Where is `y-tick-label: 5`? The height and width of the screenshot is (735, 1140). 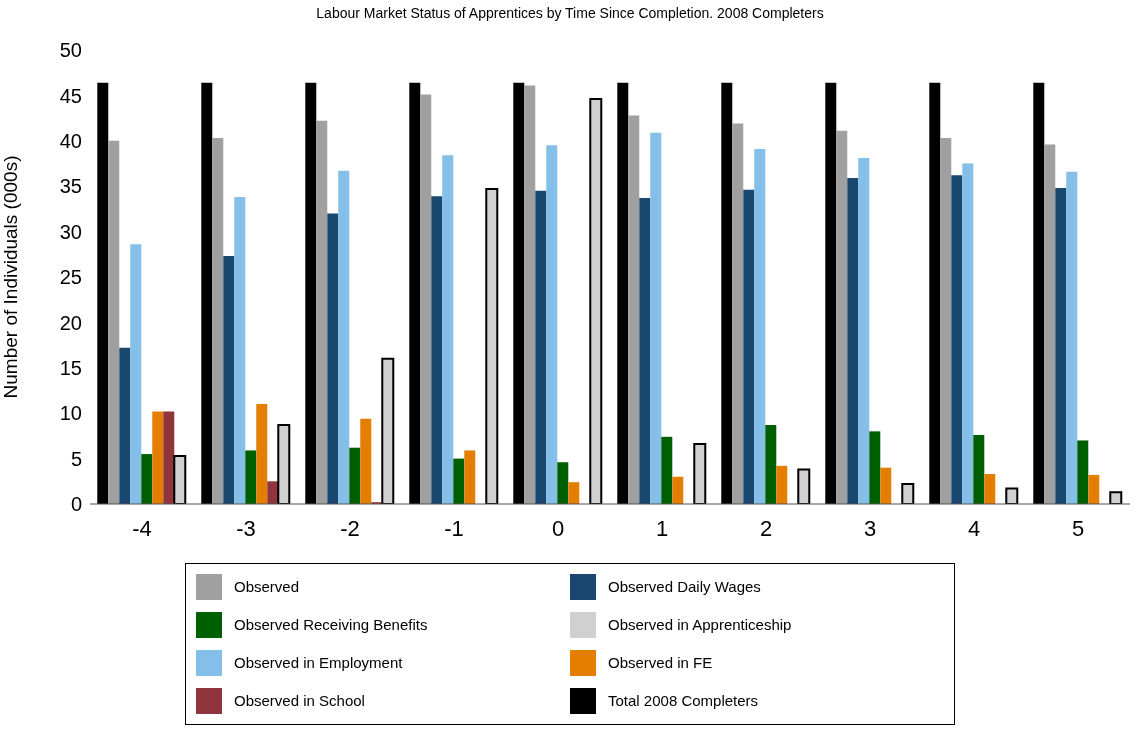 y-tick-label: 5 is located at coordinates (76, 458).